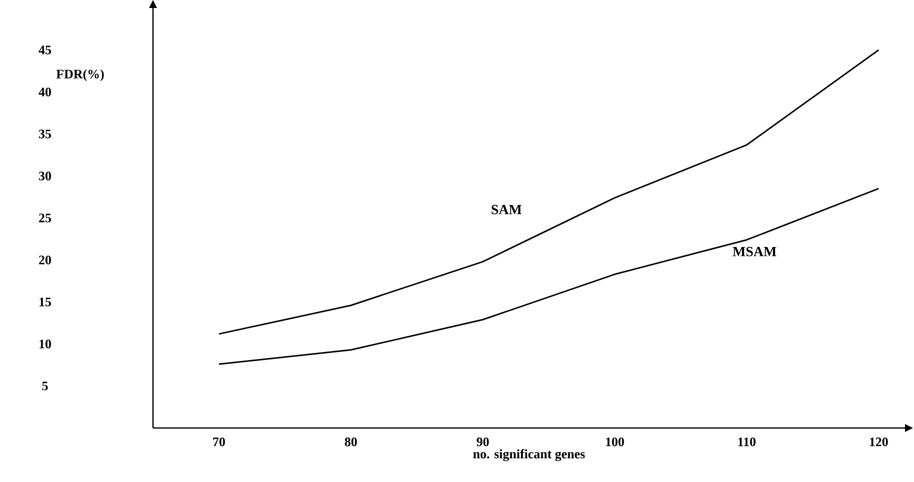 The image size is (914, 482). What do you see at coordinates (45, 176) in the screenshot?
I see `y-tick-label: 30` at bounding box center [45, 176].